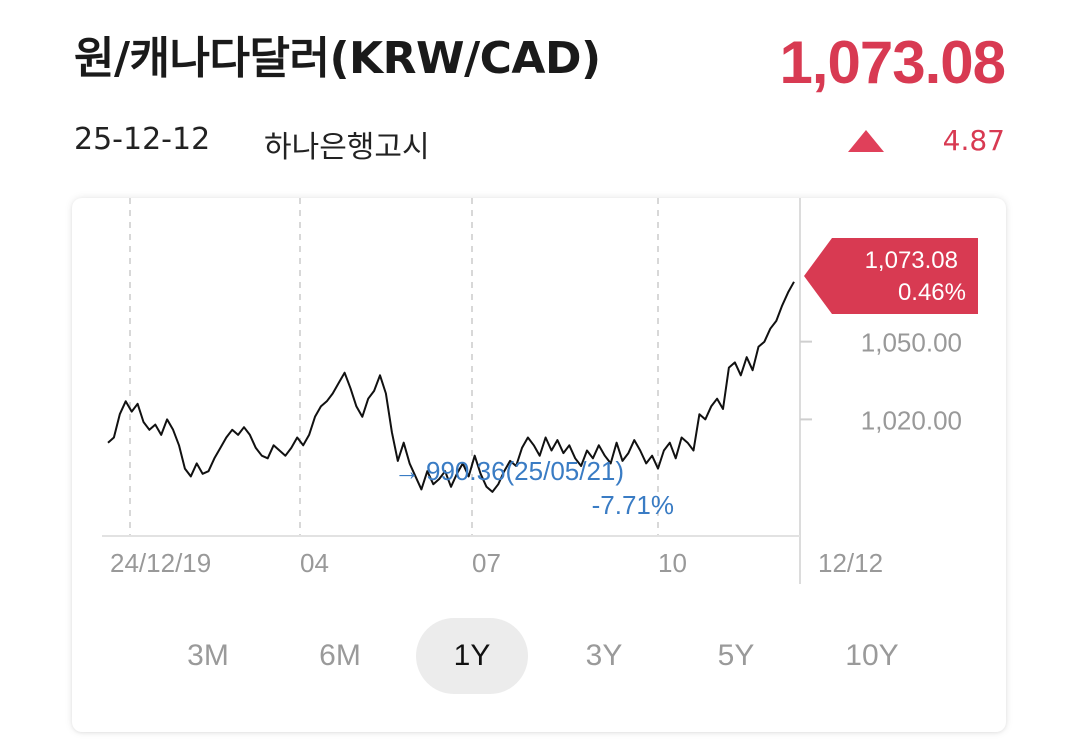 The height and width of the screenshot is (754, 1079). I want to click on tab-3y: 3Y, so click(604, 655).